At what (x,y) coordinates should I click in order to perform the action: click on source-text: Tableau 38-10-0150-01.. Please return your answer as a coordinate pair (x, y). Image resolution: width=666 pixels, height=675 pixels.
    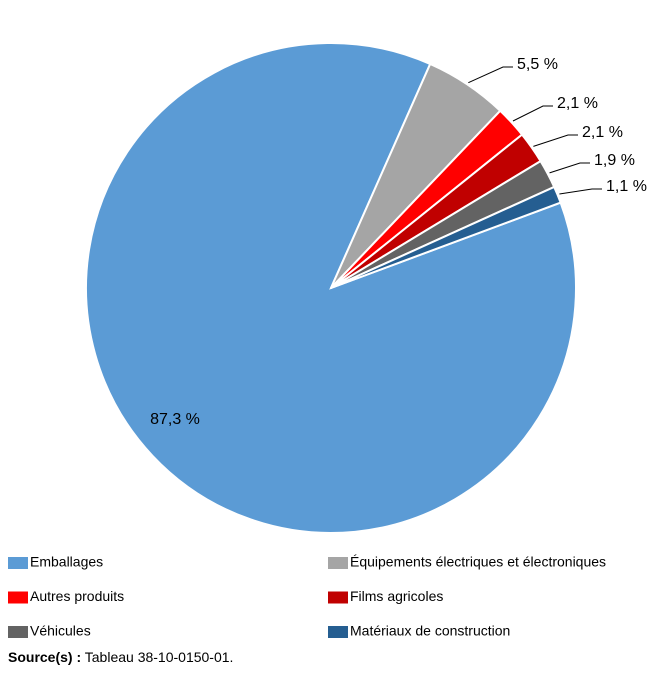
    Looking at the image, I should click on (159, 657).